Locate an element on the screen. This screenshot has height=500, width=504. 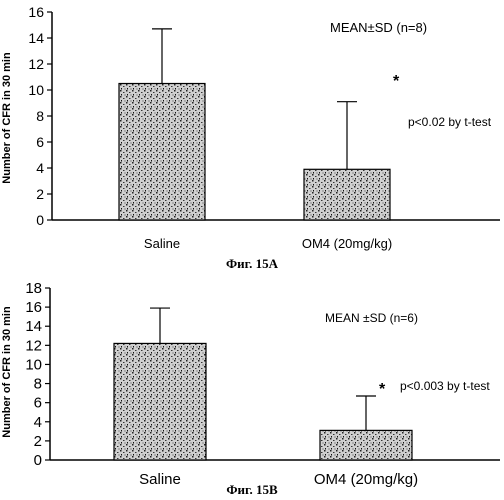
chart-a-significance-annotation: p<0.02 by t-test is located at coordinates (450, 122).